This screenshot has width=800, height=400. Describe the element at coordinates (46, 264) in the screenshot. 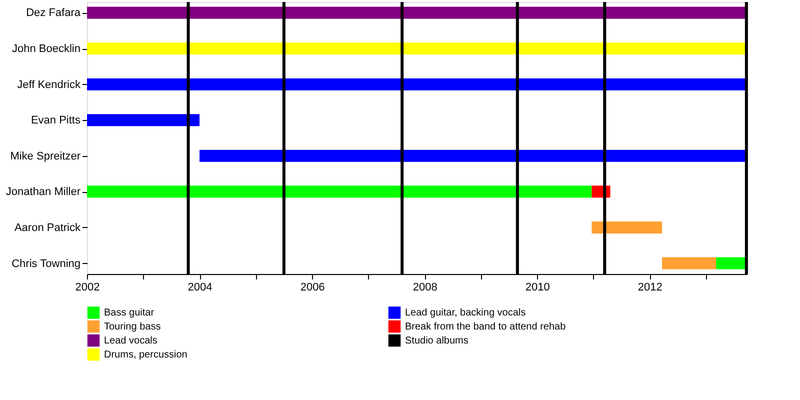

I see `y-tick-label: Chris Towning` at that location.